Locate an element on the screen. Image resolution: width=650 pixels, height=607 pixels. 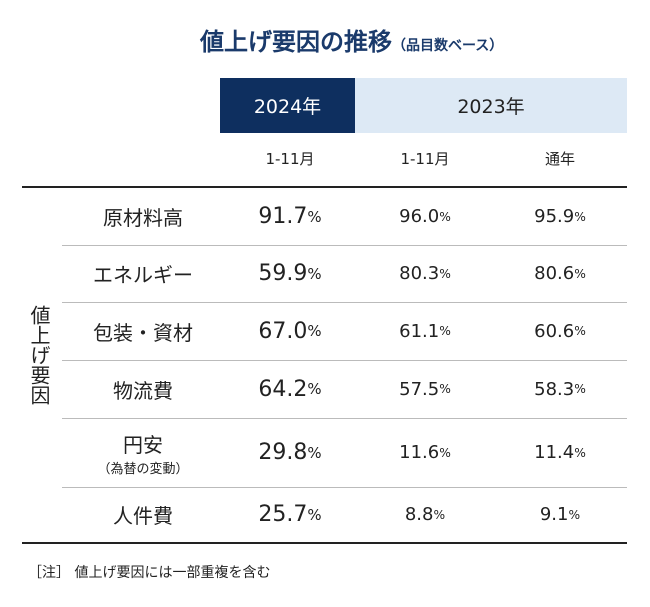
row-label: 包装・資材 is located at coordinates (143, 332).